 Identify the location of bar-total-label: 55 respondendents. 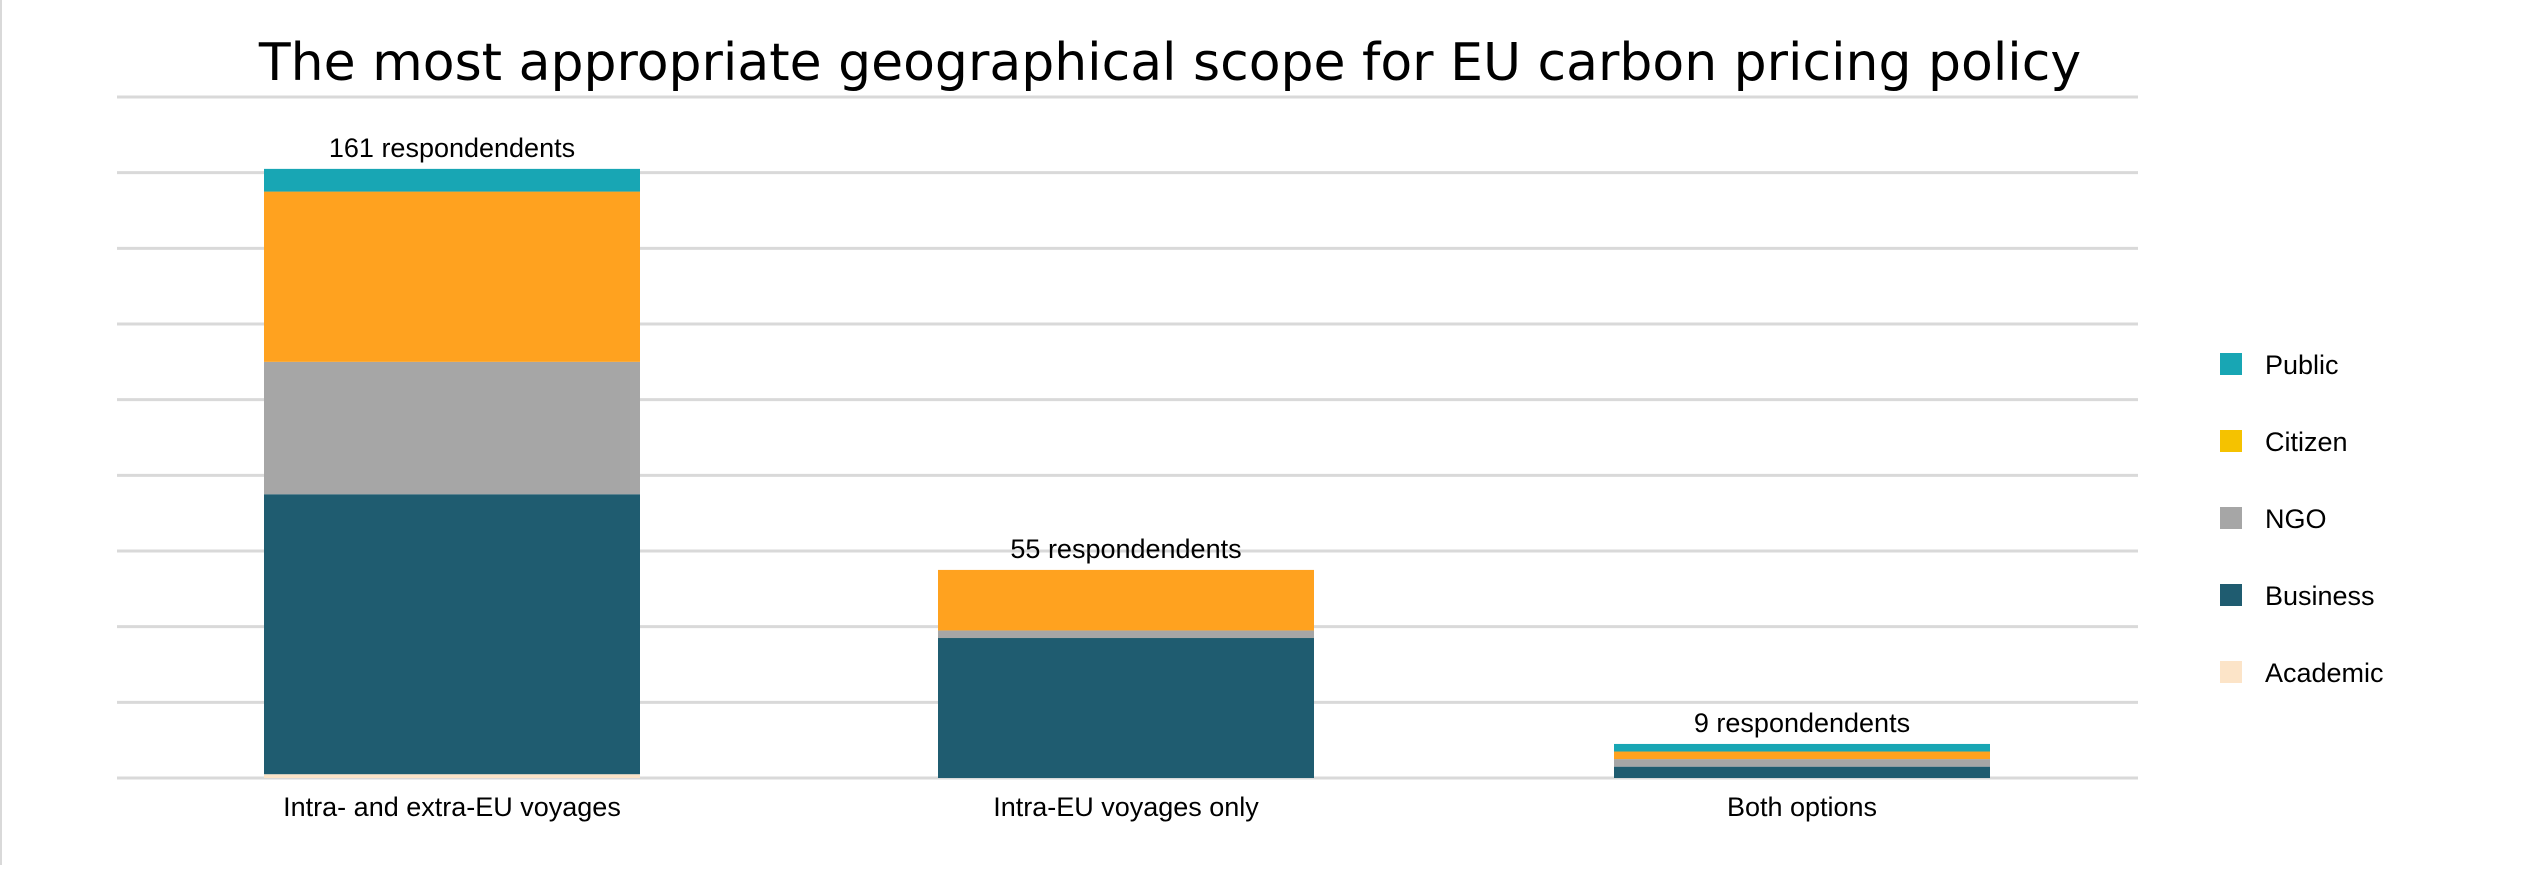
(1125, 549).